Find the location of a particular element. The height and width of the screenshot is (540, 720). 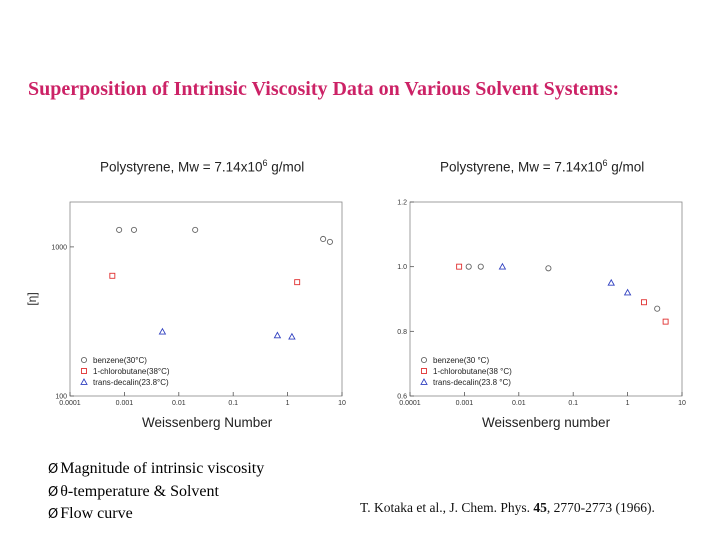

legend-label: trans-decalin(23.8 °C) is located at coordinates (472, 382).